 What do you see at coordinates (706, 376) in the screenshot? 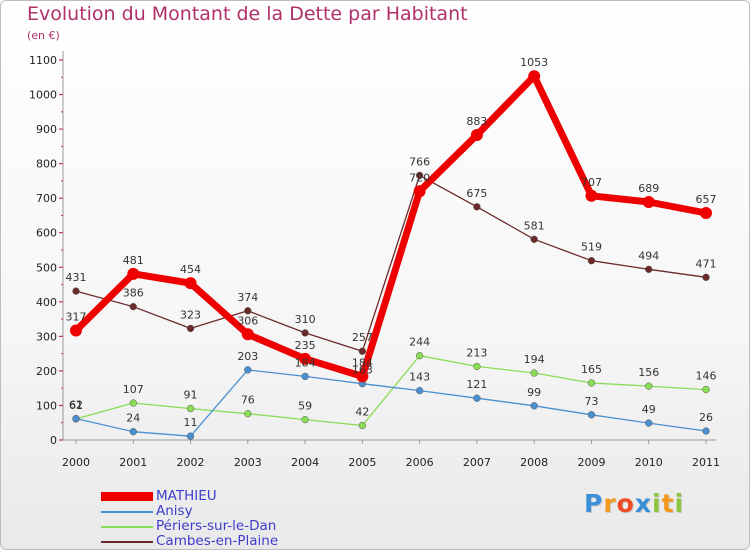
I see `data-label: 146` at bounding box center [706, 376].